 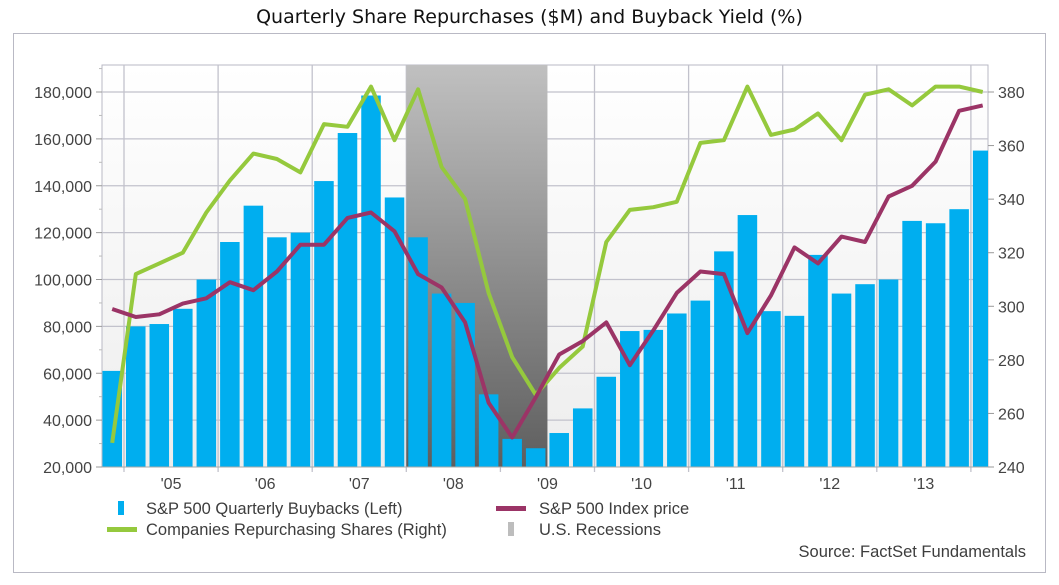 I want to click on left-tick-label: 120,000, so click(x=63, y=234).